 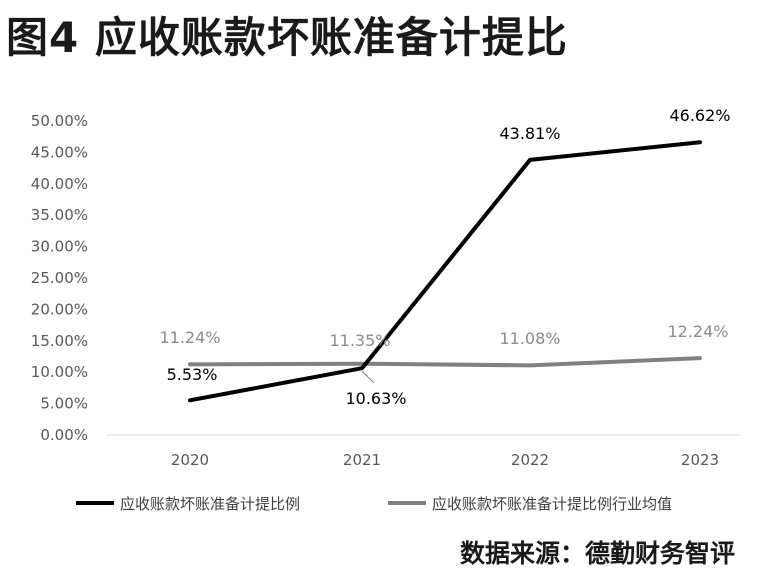 What do you see at coordinates (59, 184) in the screenshot?
I see `y-tick-label: 40.00%` at bounding box center [59, 184].